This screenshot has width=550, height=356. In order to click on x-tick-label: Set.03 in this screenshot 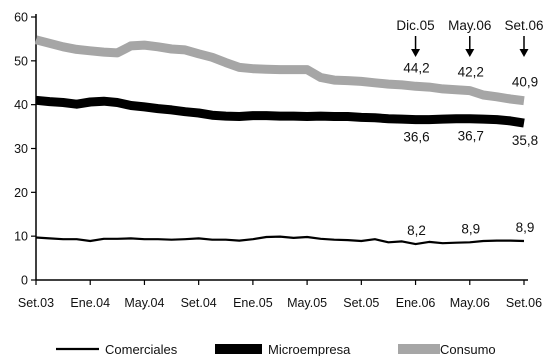, I will do `click(36, 303)`.